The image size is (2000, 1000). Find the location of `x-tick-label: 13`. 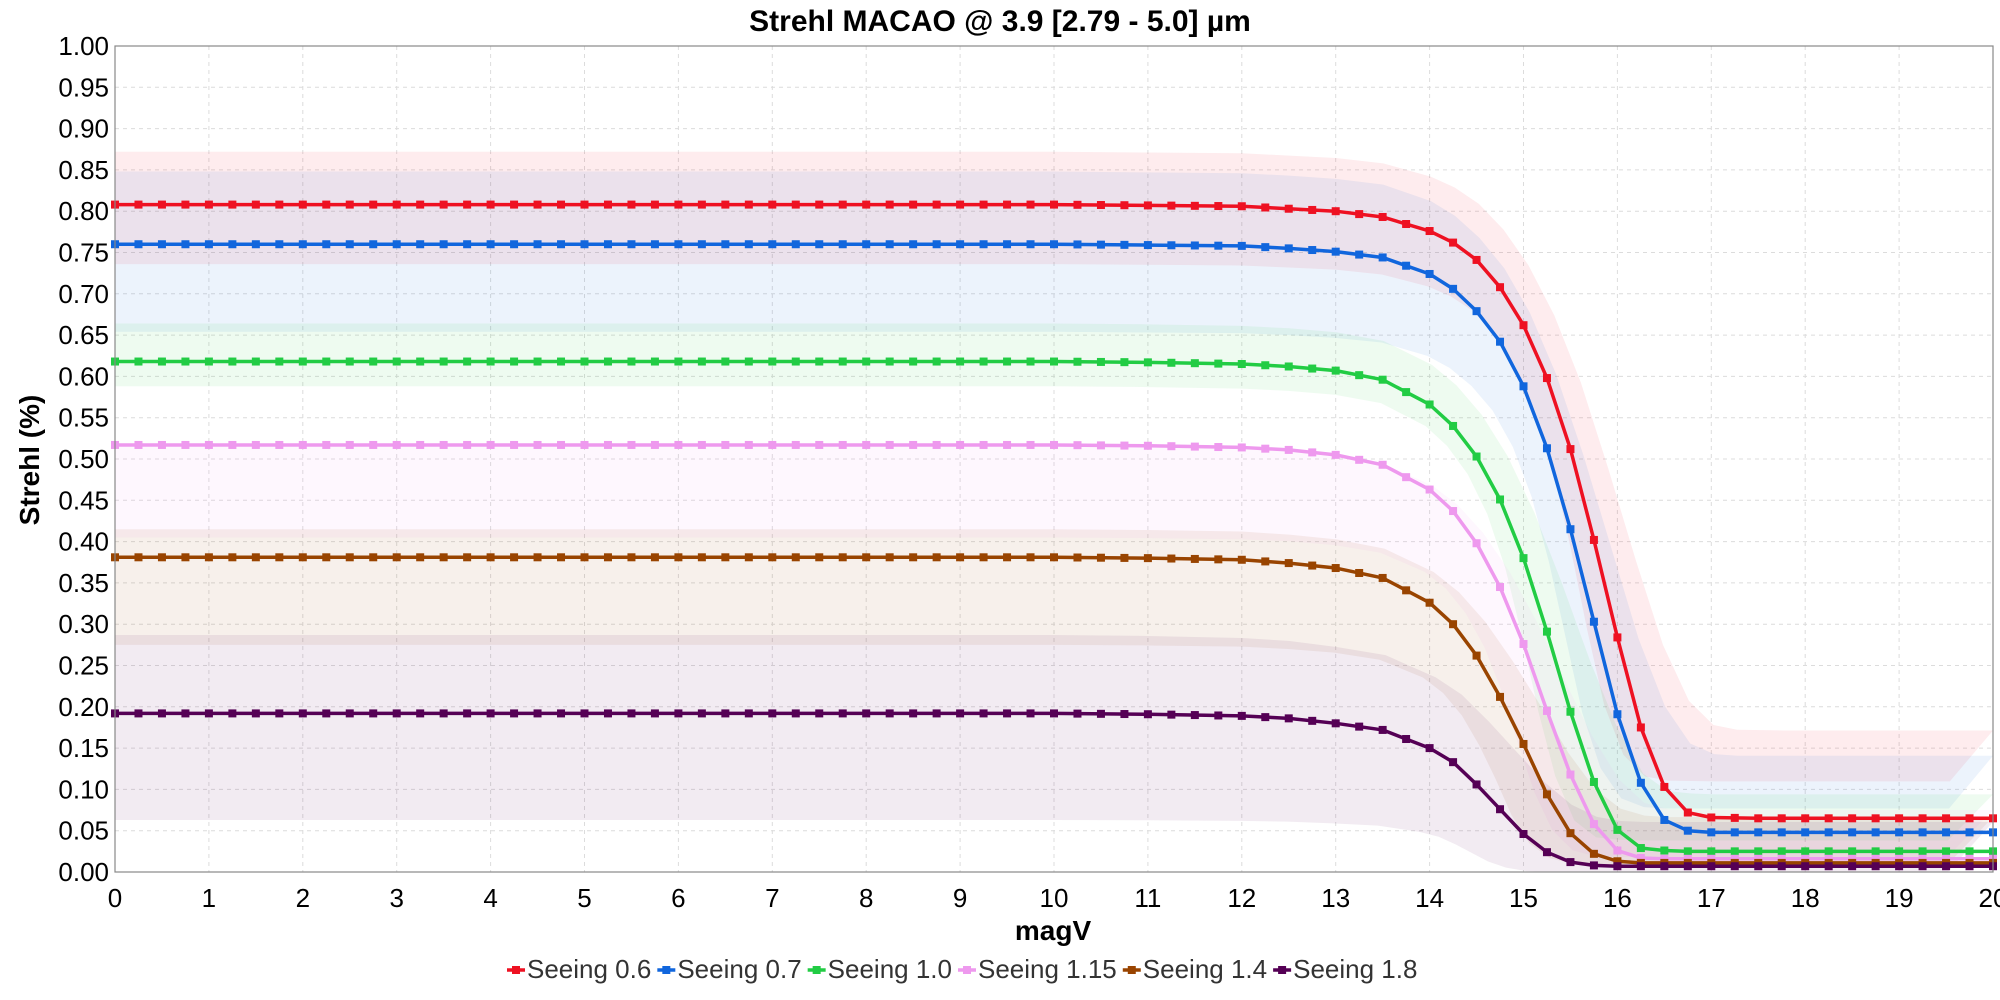

x-tick-label: 13 is located at coordinates (1335, 898).